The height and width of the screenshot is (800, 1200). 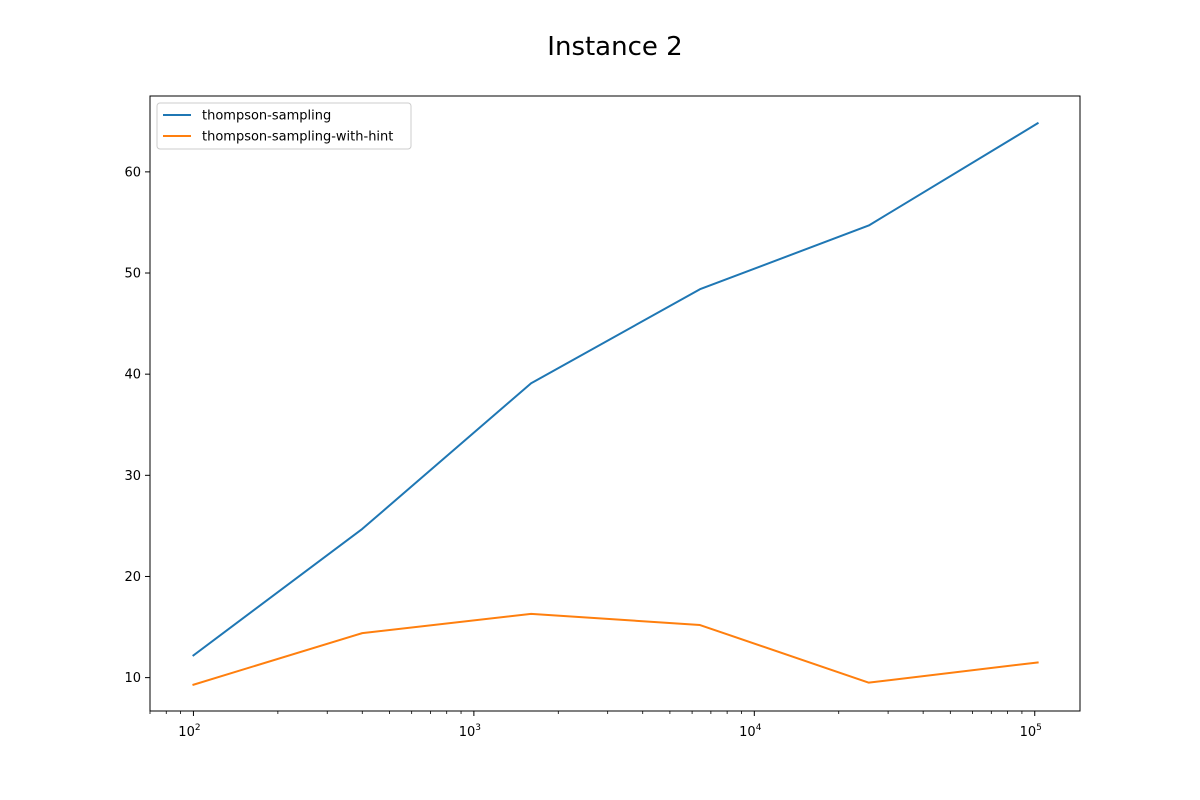 I want to click on x-tick-label: 10⁴, so click(x=750, y=731).